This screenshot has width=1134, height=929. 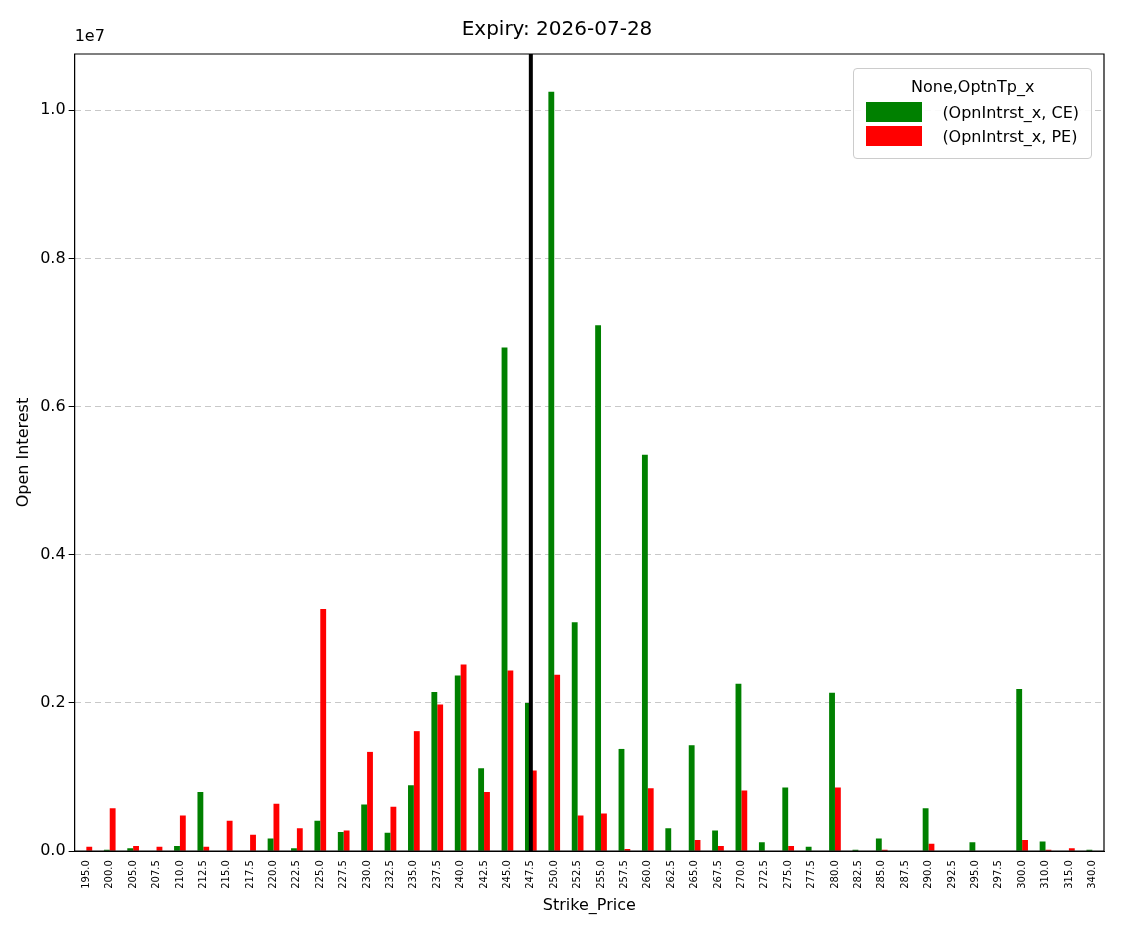 I want to click on x-tick-label: 260.0, so click(x=647, y=874).